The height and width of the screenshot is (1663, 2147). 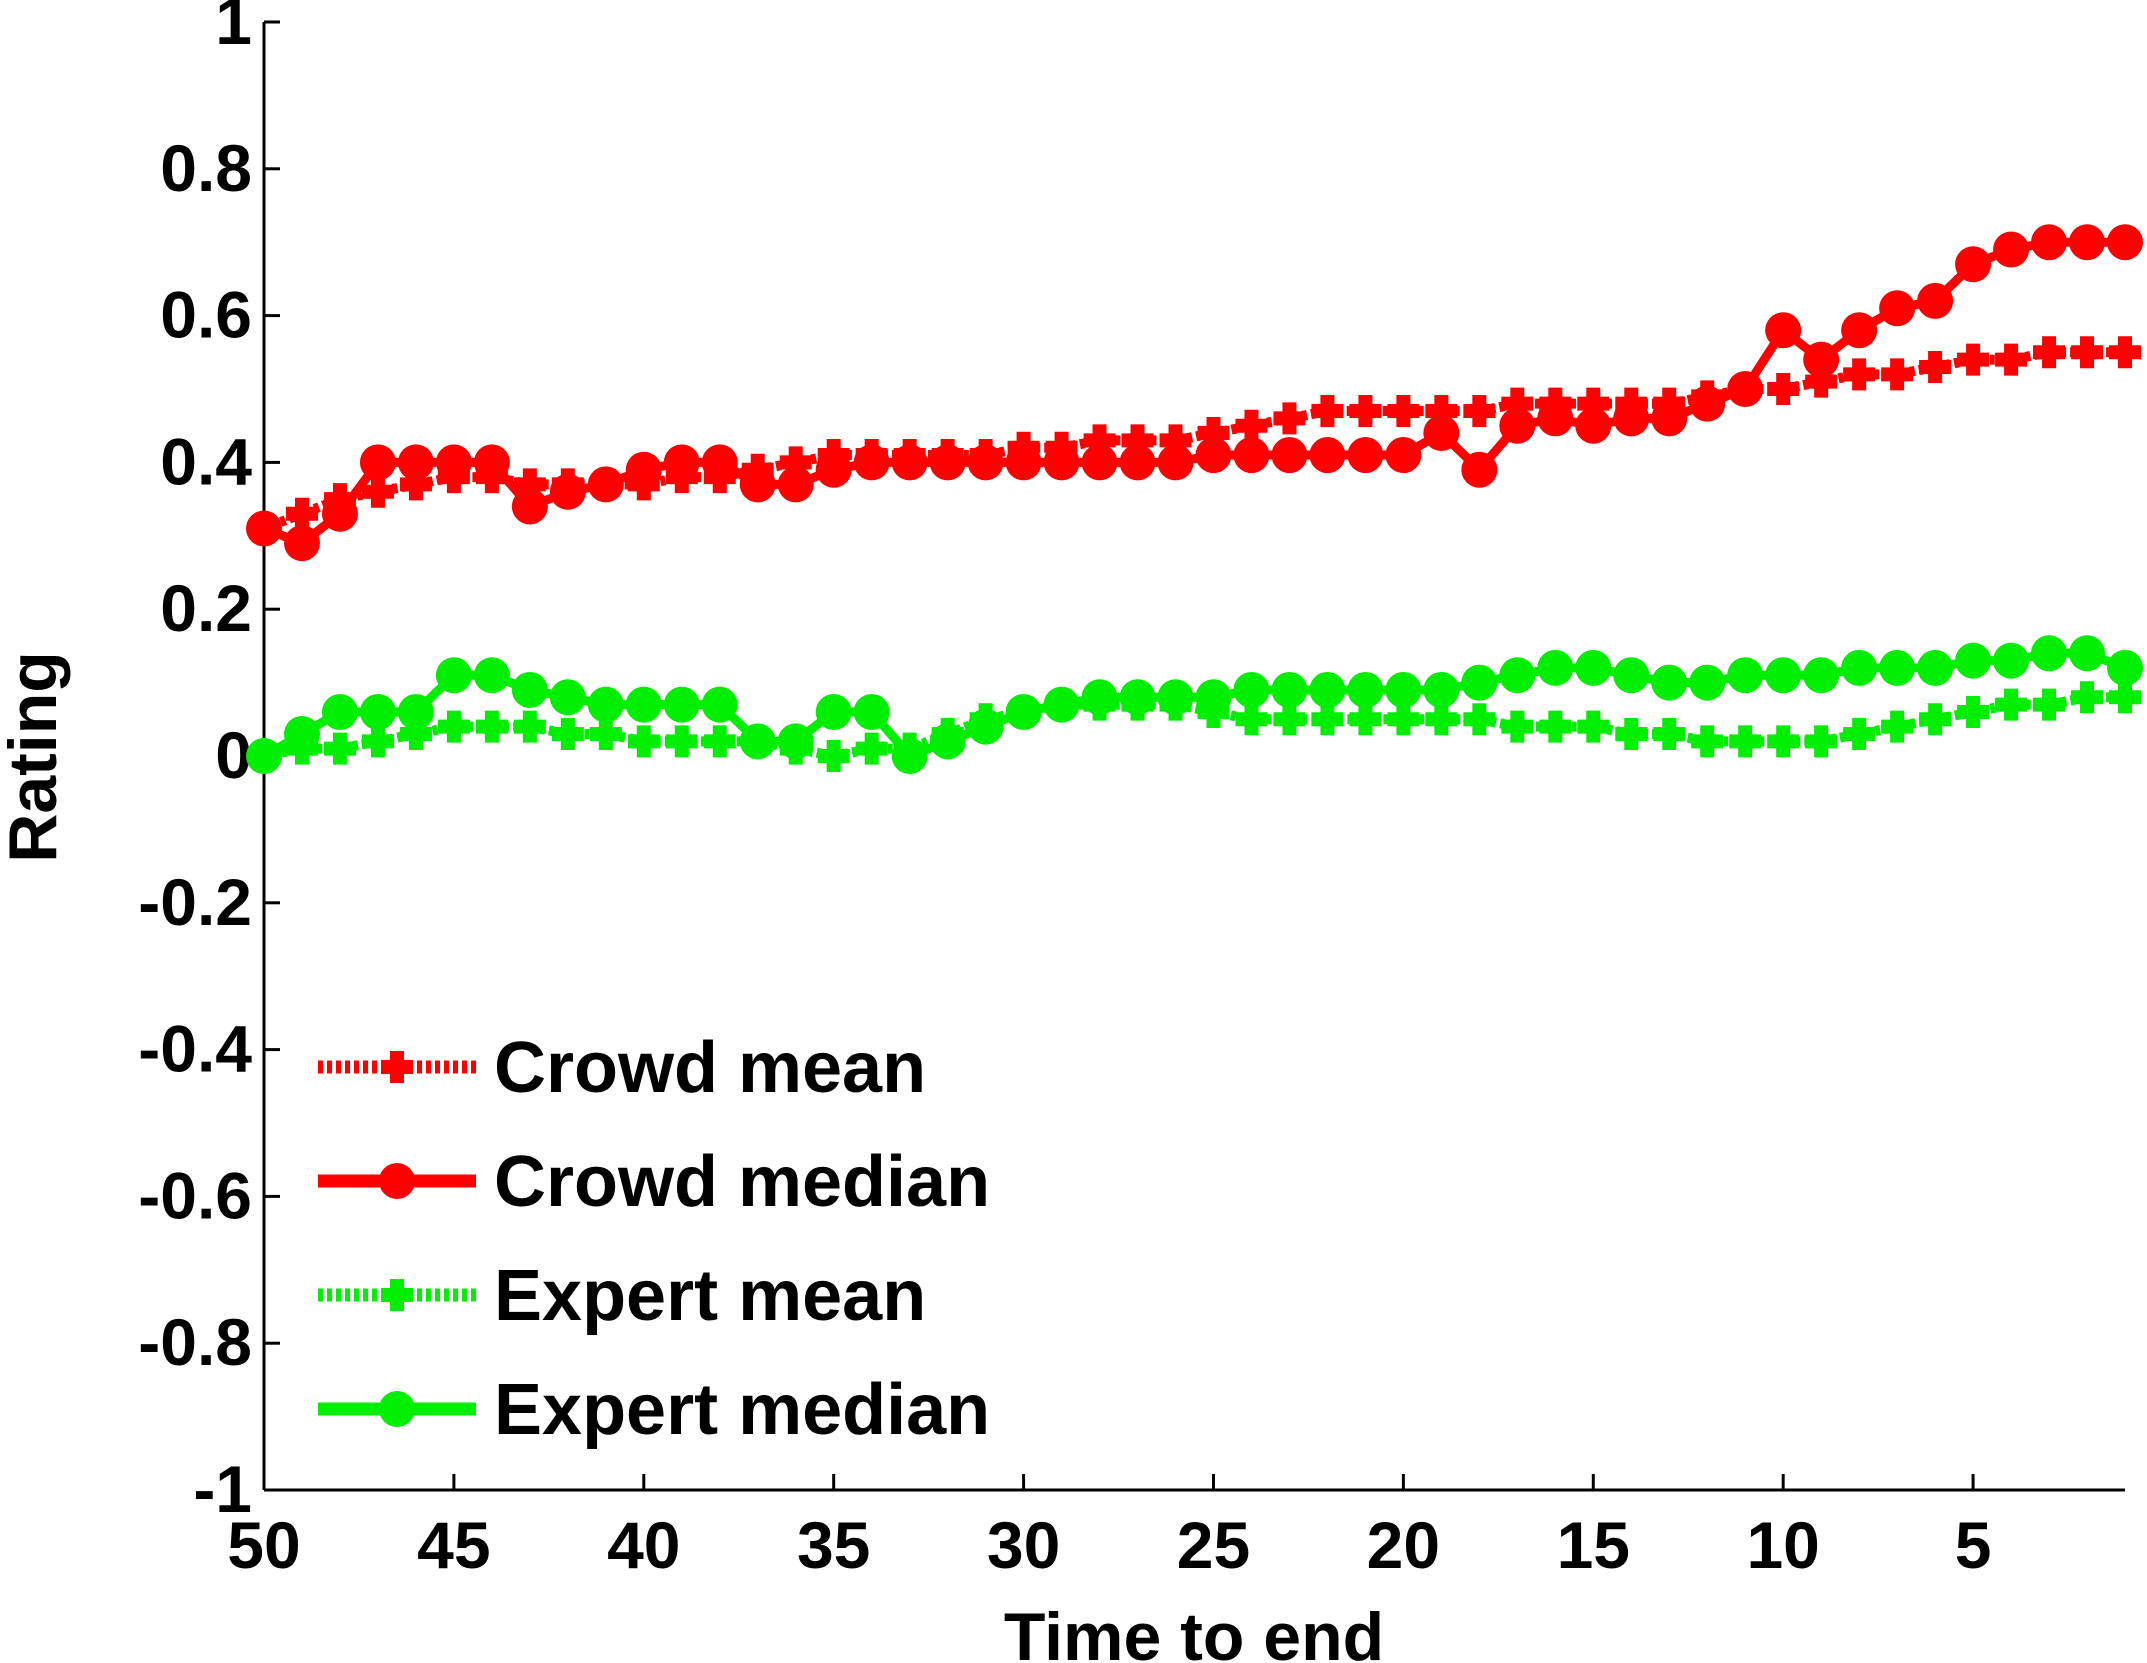 What do you see at coordinates (195, 1342) in the screenshot?
I see `y-tick-label: -0.8` at bounding box center [195, 1342].